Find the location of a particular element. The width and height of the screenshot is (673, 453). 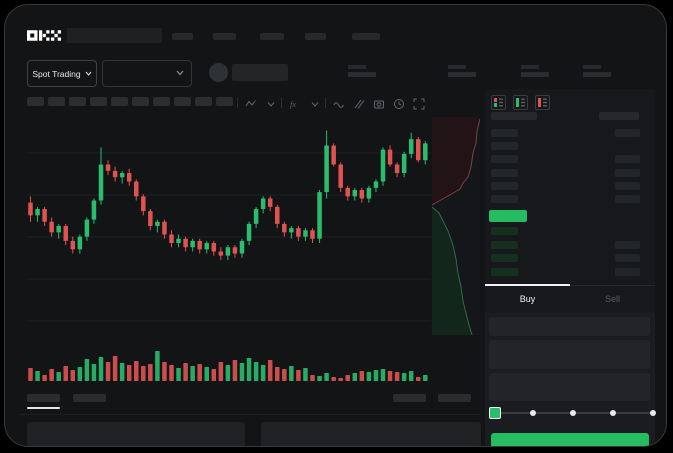

pair-dropdown is located at coordinates (147, 73).